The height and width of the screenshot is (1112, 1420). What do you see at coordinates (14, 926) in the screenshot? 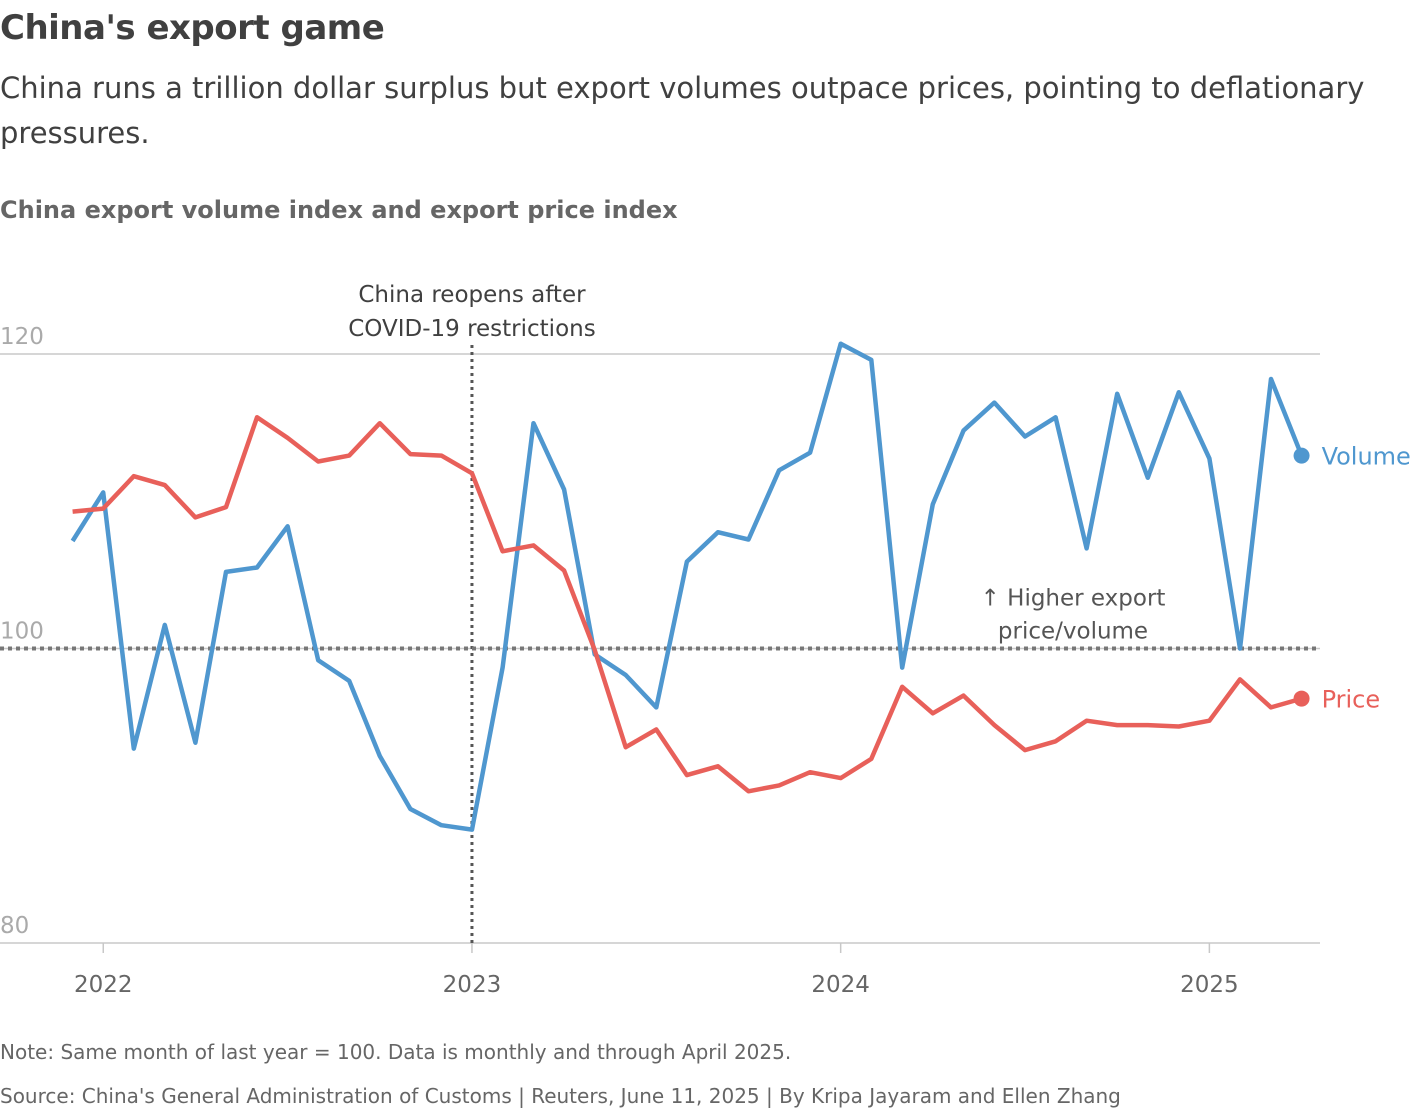
I see `y-tick-label: 80` at bounding box center [14, 926].